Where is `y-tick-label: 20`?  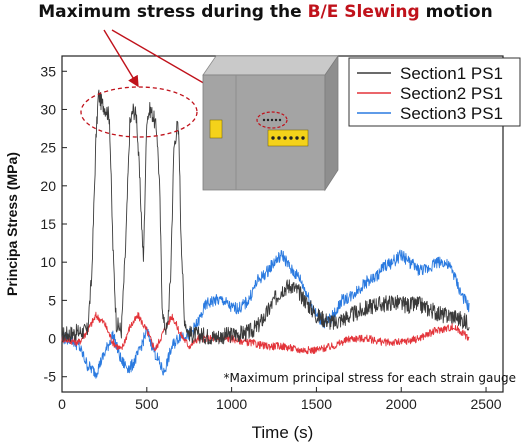
y-tick-label: 20 is located at coordinates (48, 186).